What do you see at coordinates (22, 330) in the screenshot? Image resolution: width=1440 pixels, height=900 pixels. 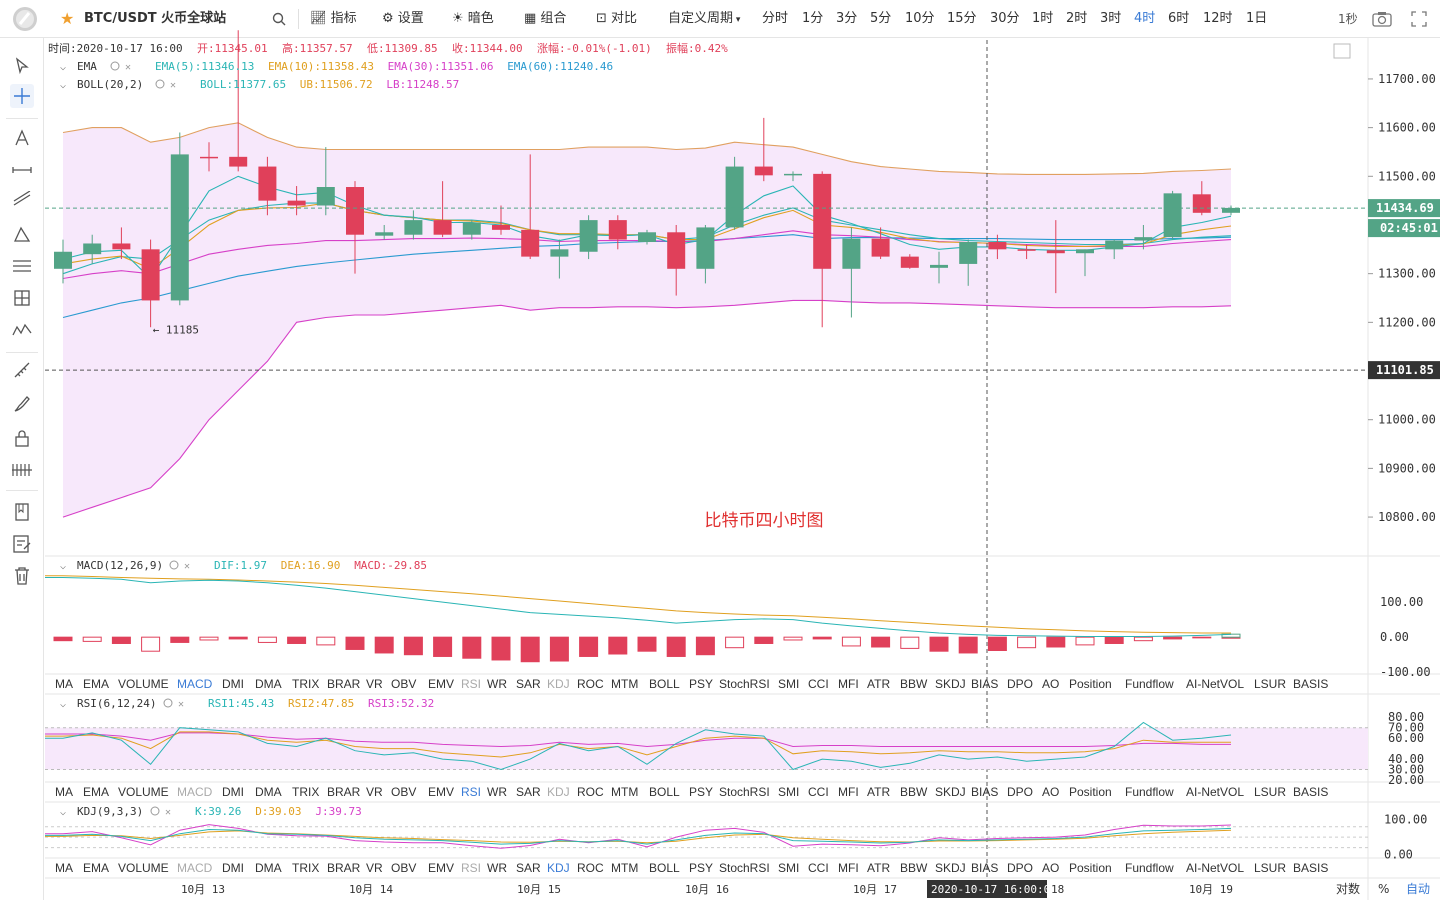 I see `wave-tool-icon` at bounding box center [22, 330].